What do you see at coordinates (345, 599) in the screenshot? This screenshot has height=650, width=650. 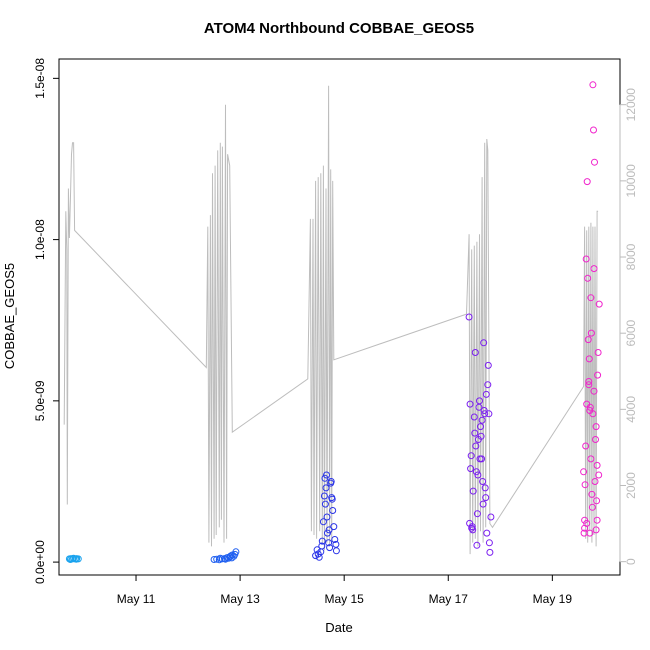 I see `x-tick-label: May 15` at bounding box center [345, 599].